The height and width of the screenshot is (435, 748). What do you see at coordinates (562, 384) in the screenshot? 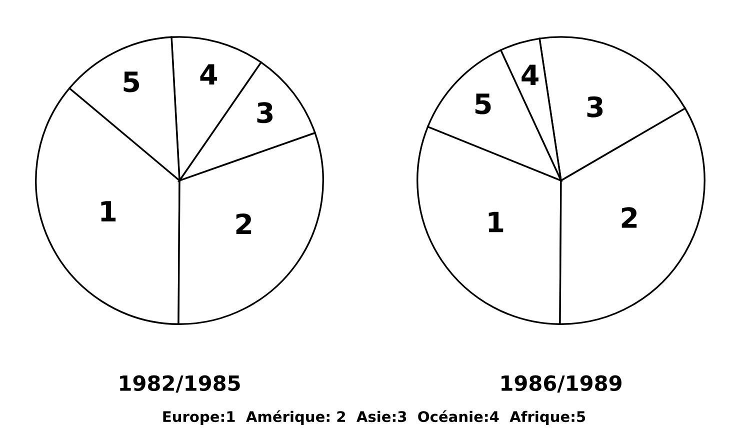
I see `text: 1986/1989` at bounding box center [562, 384].